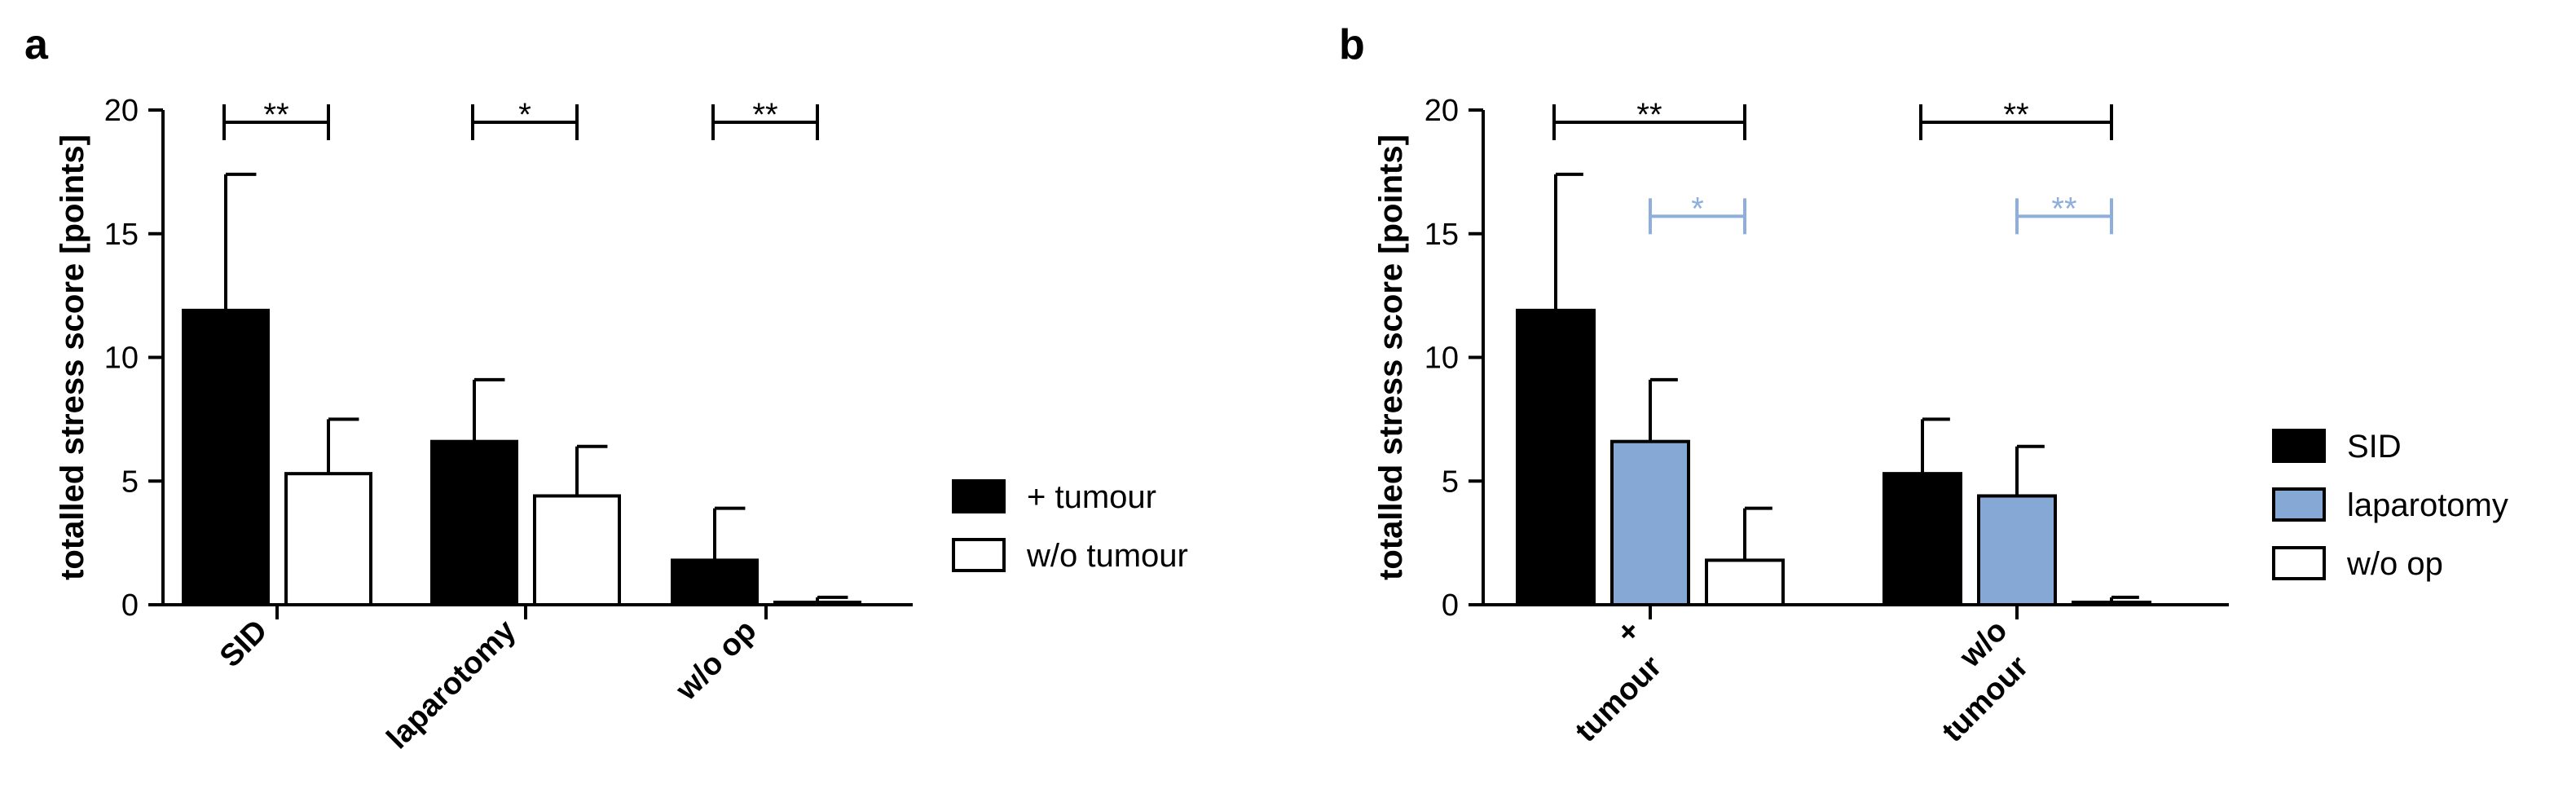  I want to click on legend-entry: w/o tumour, so click(1070, 556).